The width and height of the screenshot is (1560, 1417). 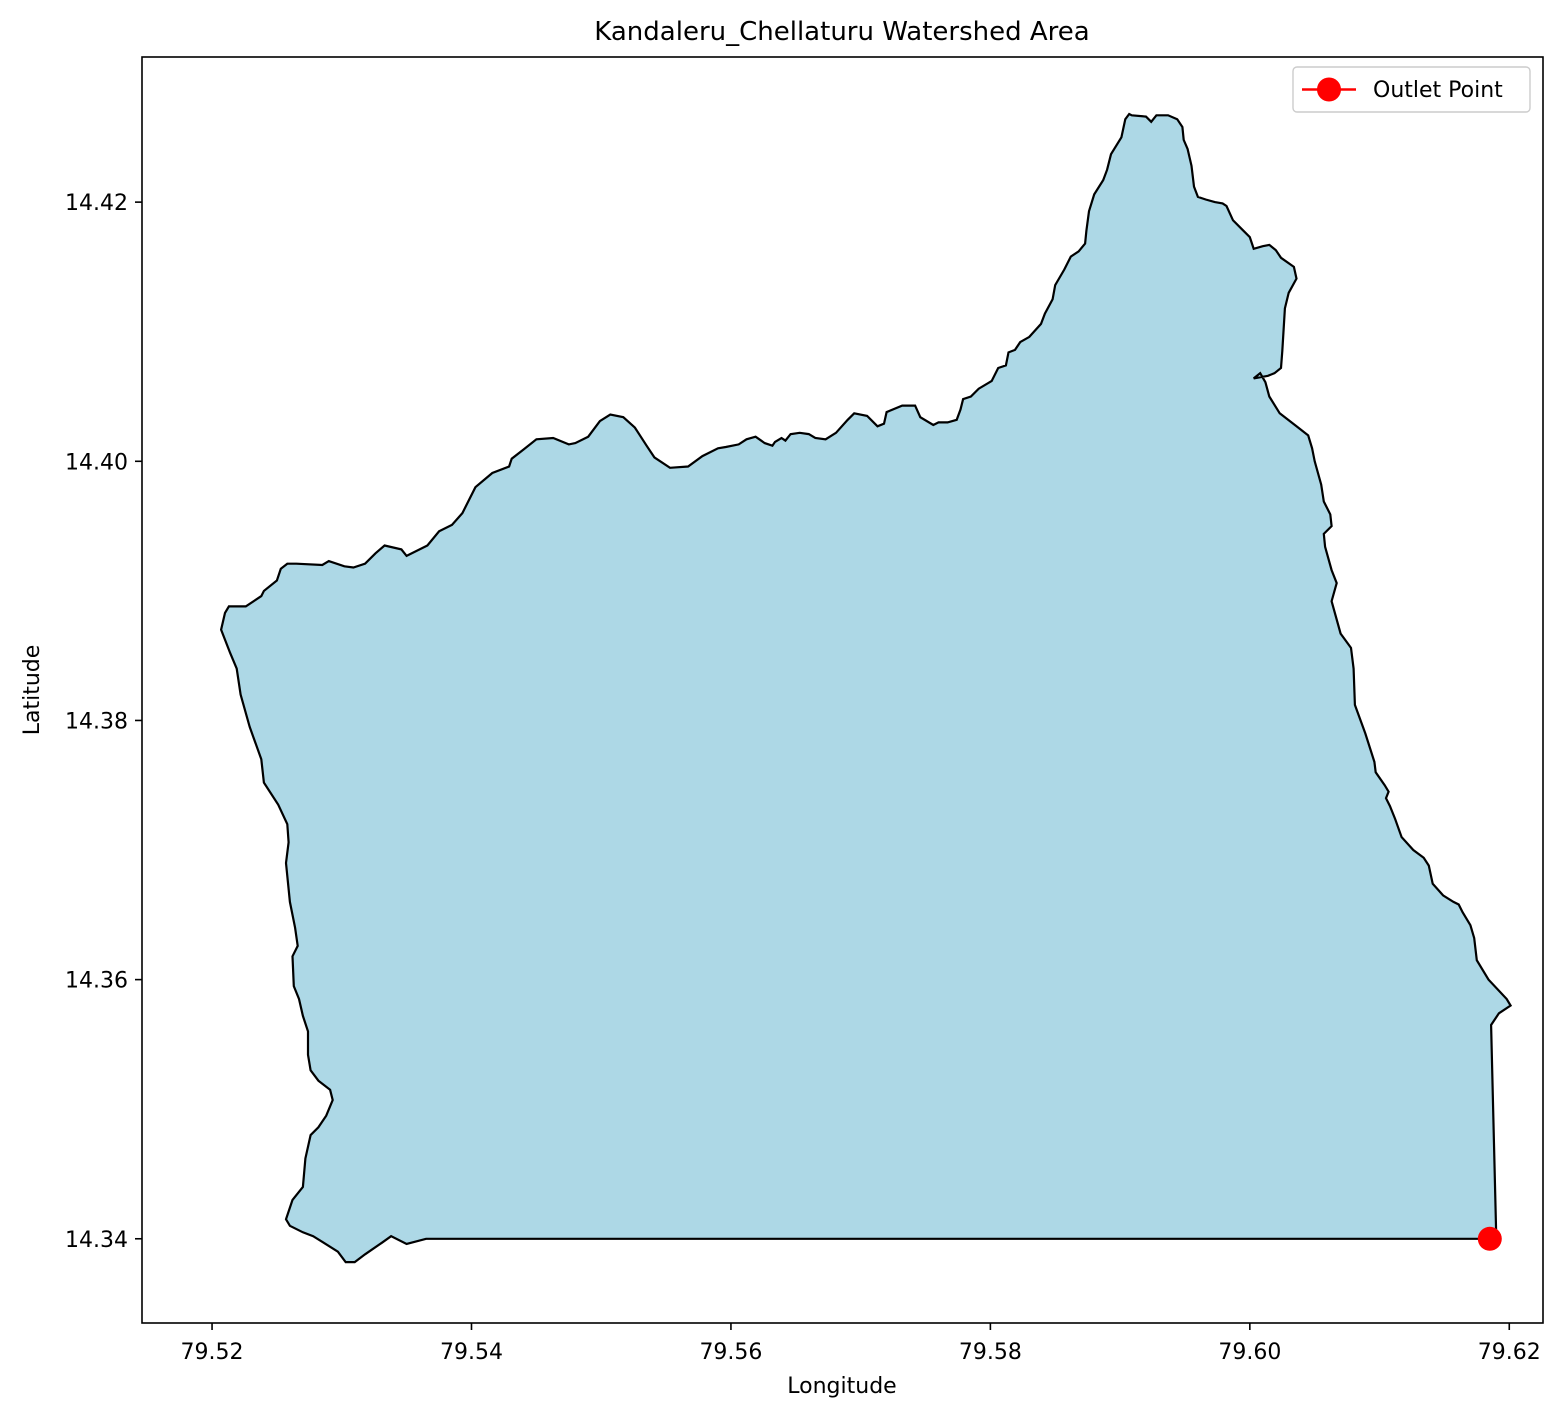 What do you see at coordinates (1329, 89) in the screenshot?
I see `legend-marker` at bounding box center [1329, 89].